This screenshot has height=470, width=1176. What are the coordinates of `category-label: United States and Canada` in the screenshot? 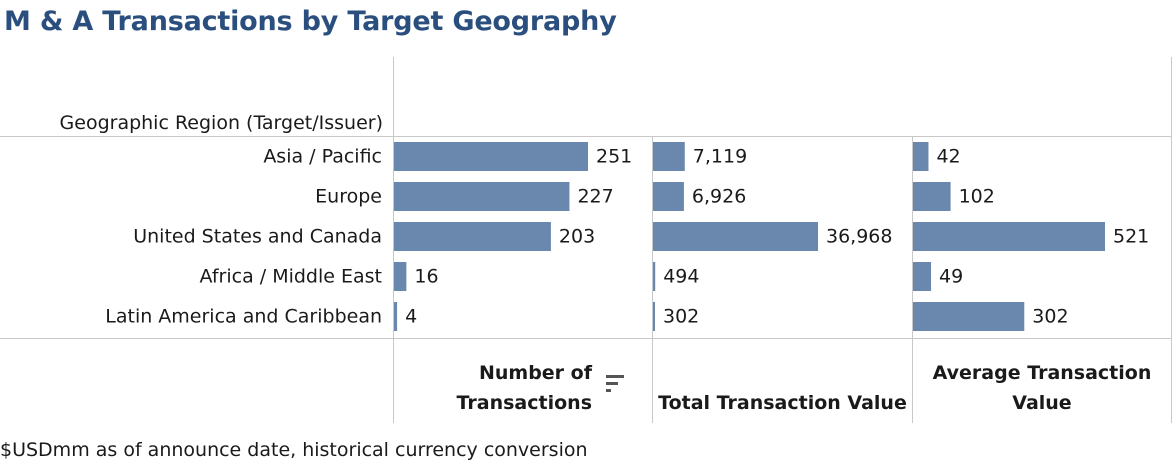 It's located at (257, 237).